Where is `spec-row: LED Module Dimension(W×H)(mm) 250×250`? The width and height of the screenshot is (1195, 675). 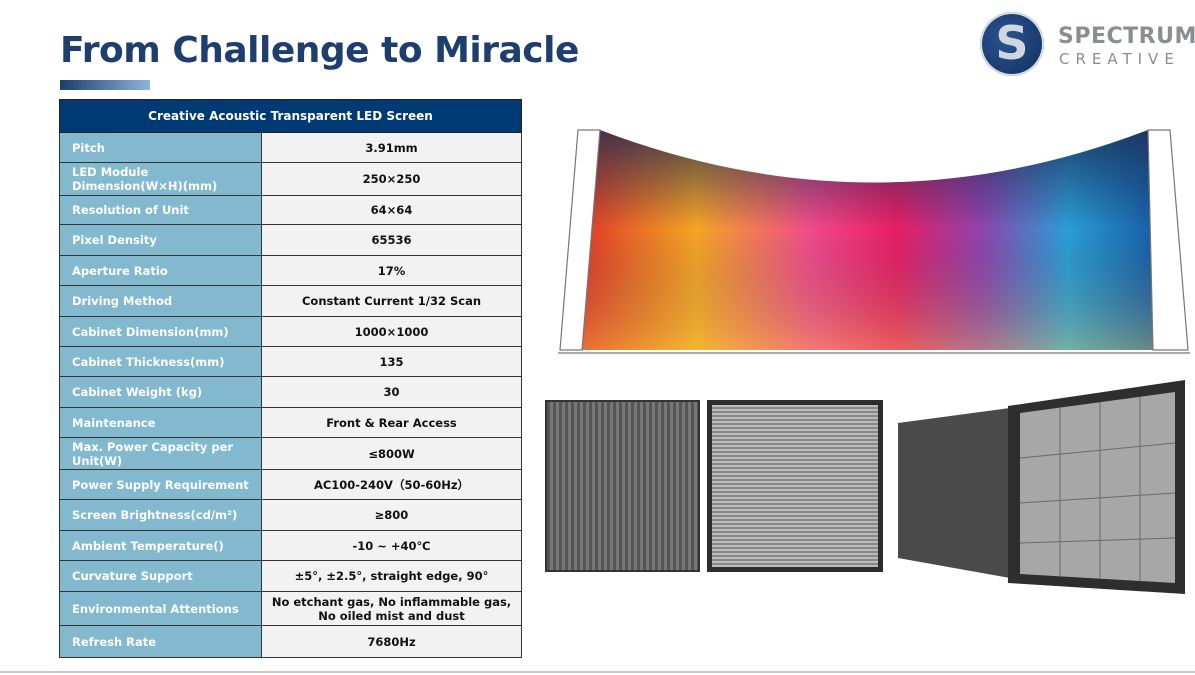
spec-row: LED Module Dimension(W×H)(mm) 250×250 is located at coordinates (290, 179).